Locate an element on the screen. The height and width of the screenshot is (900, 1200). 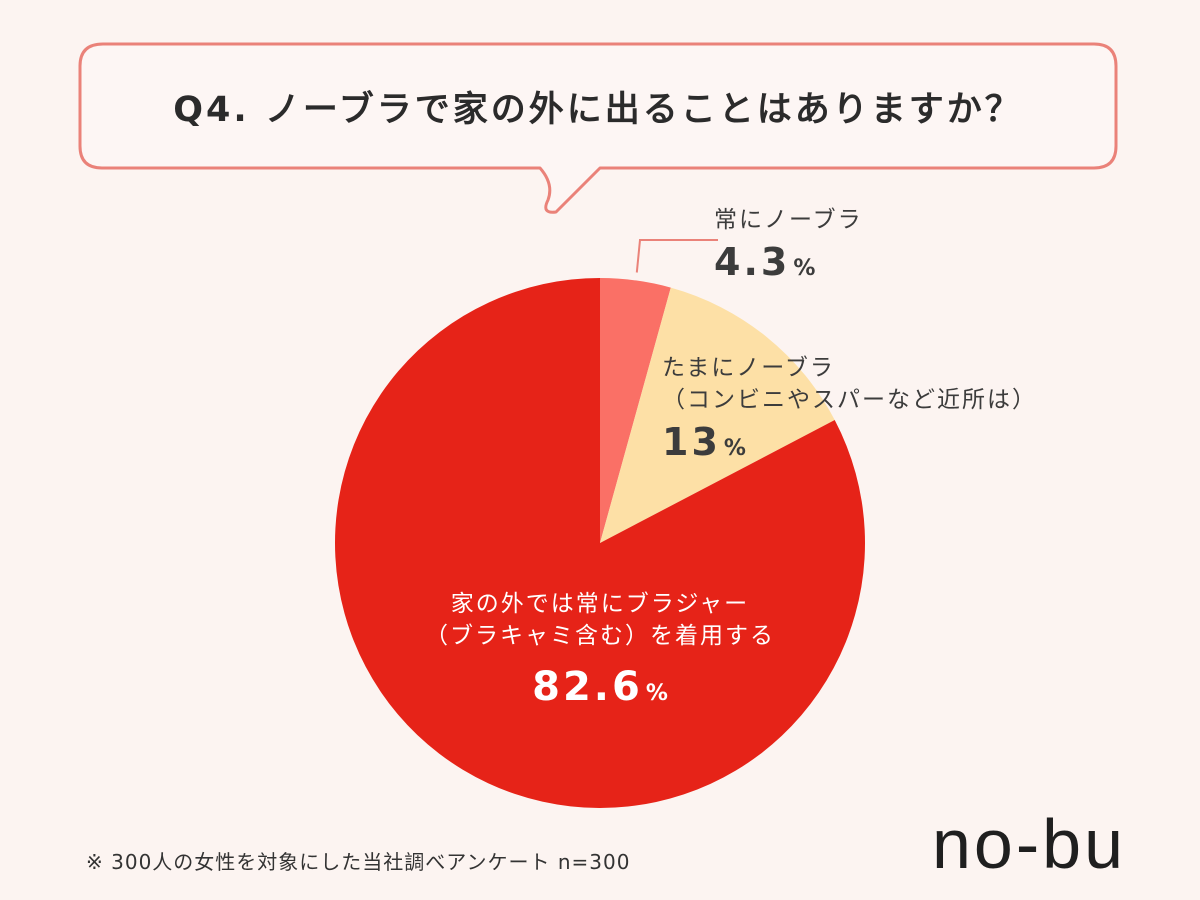
slice-label-bra-note: （ブラキャミ含む）を着用する is located at coordinates (600, 636).